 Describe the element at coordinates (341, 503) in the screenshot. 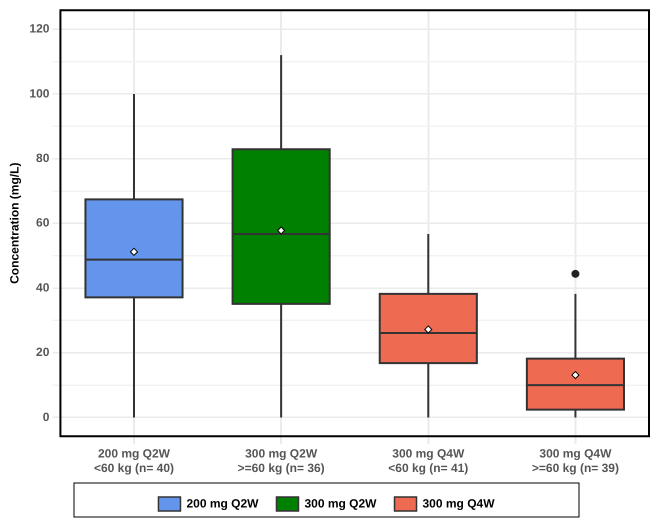

I see `legend-label: 300 mg Q2W` at that location.